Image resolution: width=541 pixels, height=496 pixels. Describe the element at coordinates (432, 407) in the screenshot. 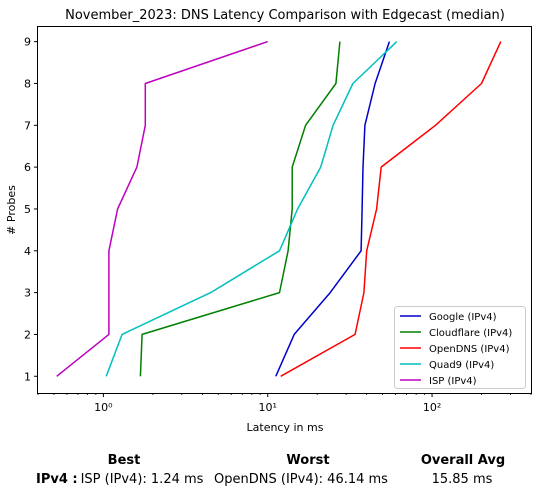

I see `x-tick-label: 10²` at that location.